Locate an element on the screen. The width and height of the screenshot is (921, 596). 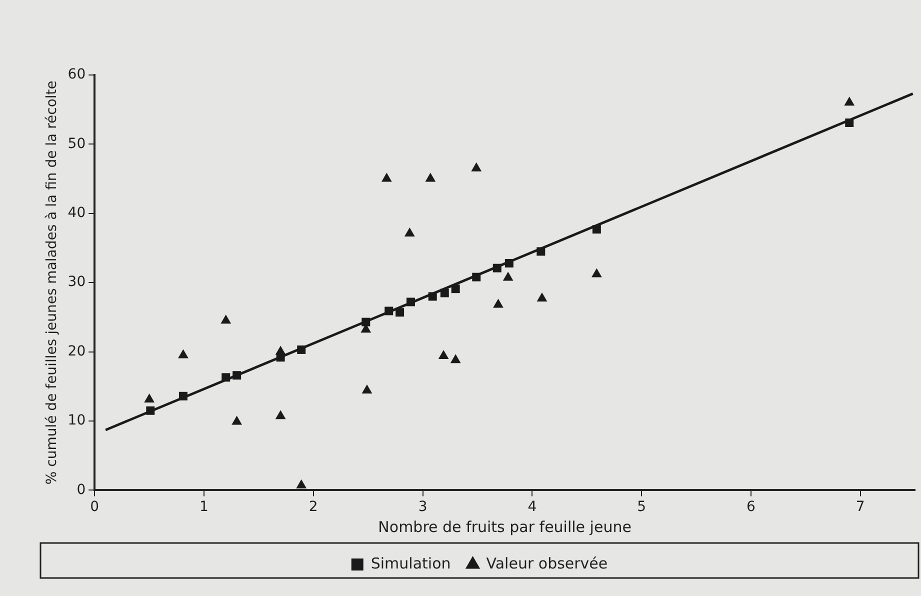
y-tick-label: 0 is located at coordinates (81, 490).